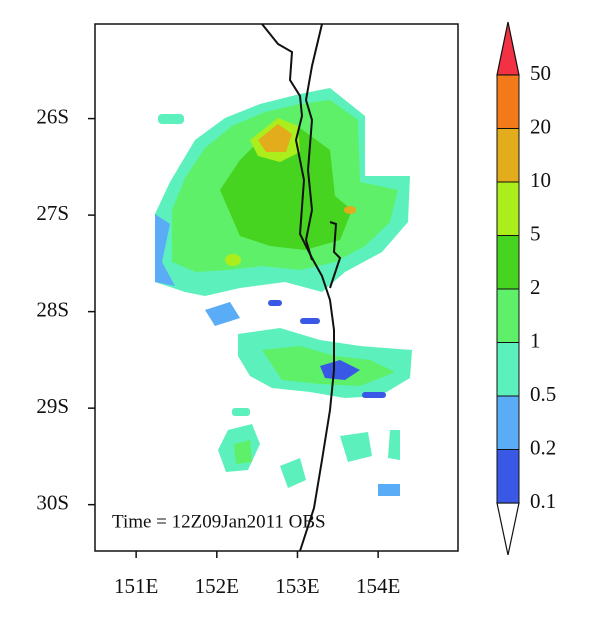 Image resolution: width=589 pixels, height=622 pixels. What do you see at coordinates (136, 586) in the screenshot?
I see `x-tick-label: 151E` at bounding box center [136, 586].